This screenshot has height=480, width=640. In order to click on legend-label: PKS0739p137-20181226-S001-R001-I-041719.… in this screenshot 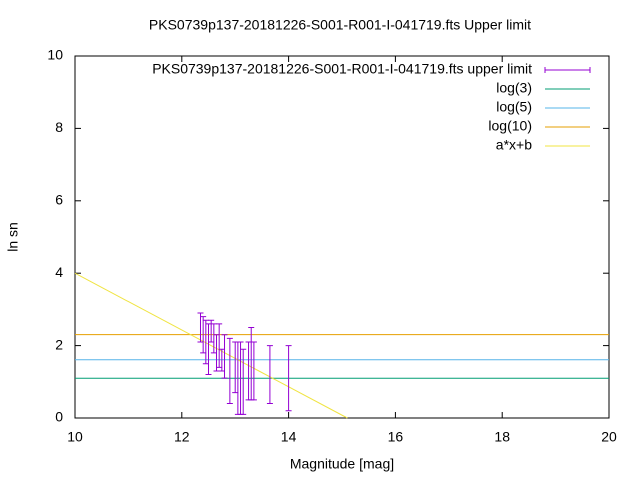, I will do `click(342, 69)`.